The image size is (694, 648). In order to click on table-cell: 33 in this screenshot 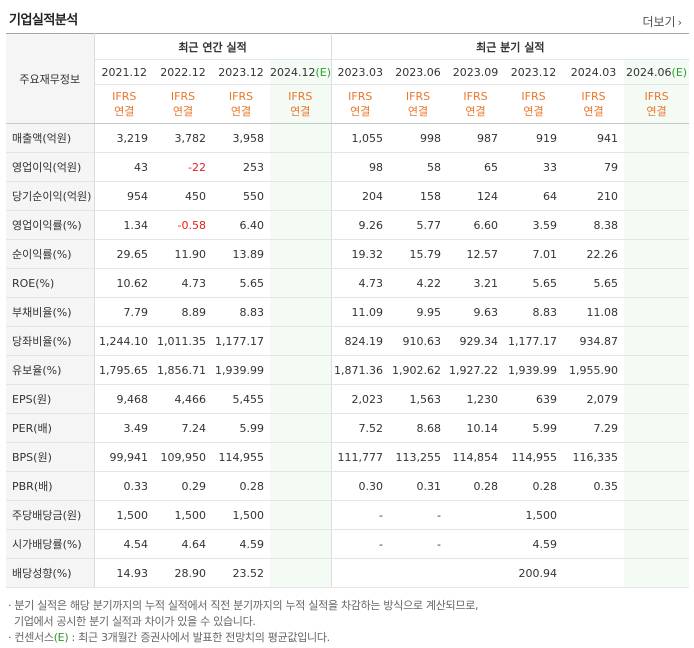, I will do `click(534, 167)`.